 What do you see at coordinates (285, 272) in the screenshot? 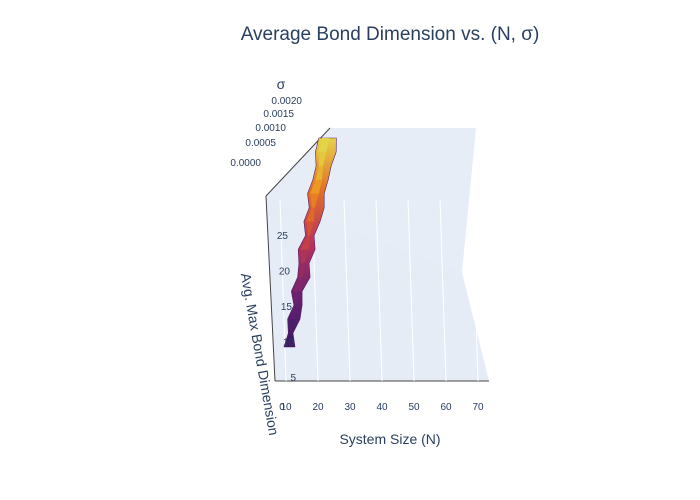
I see `z-tick-label: 20` at bounding box center [285, 272].